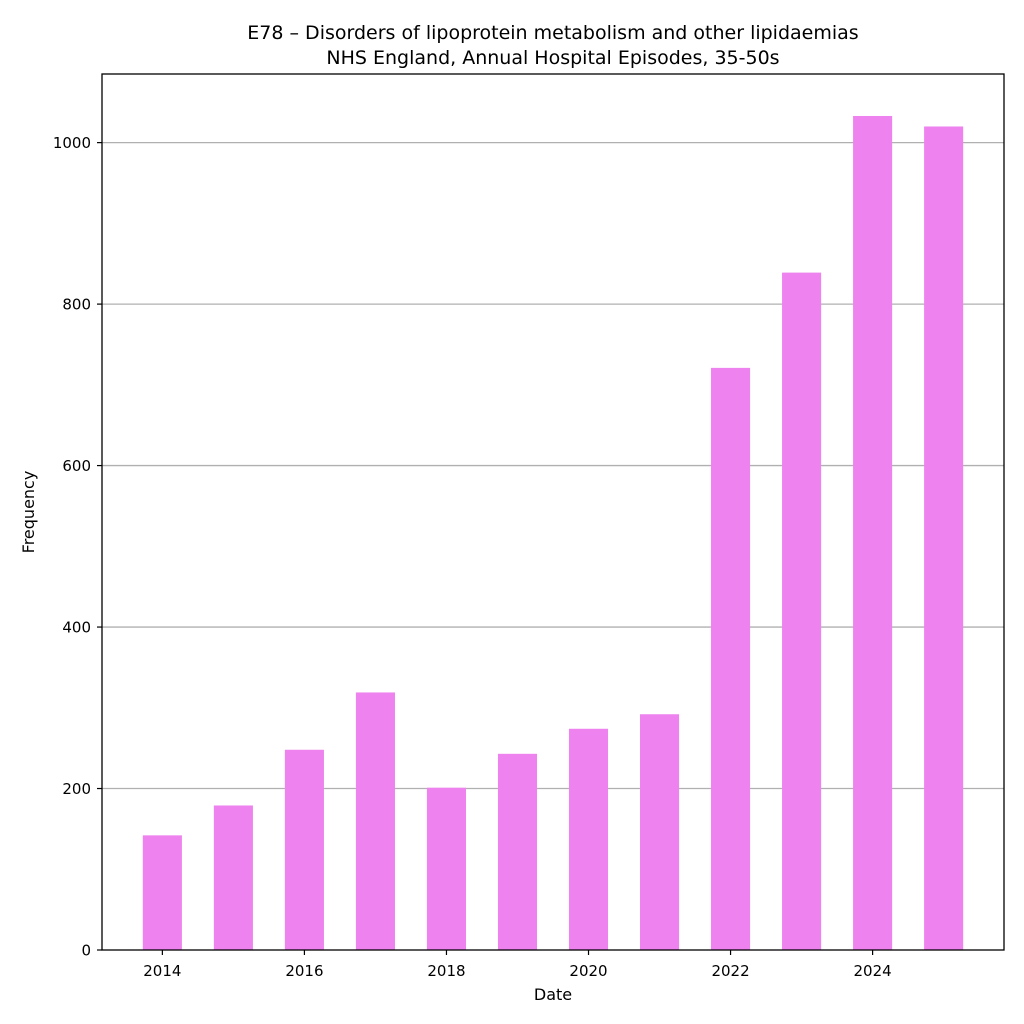  Describe the element at coordinates (77, 547) in the screenshot. I see `y-axis-ticks: 0 200 400 600 800 1000` at that location.